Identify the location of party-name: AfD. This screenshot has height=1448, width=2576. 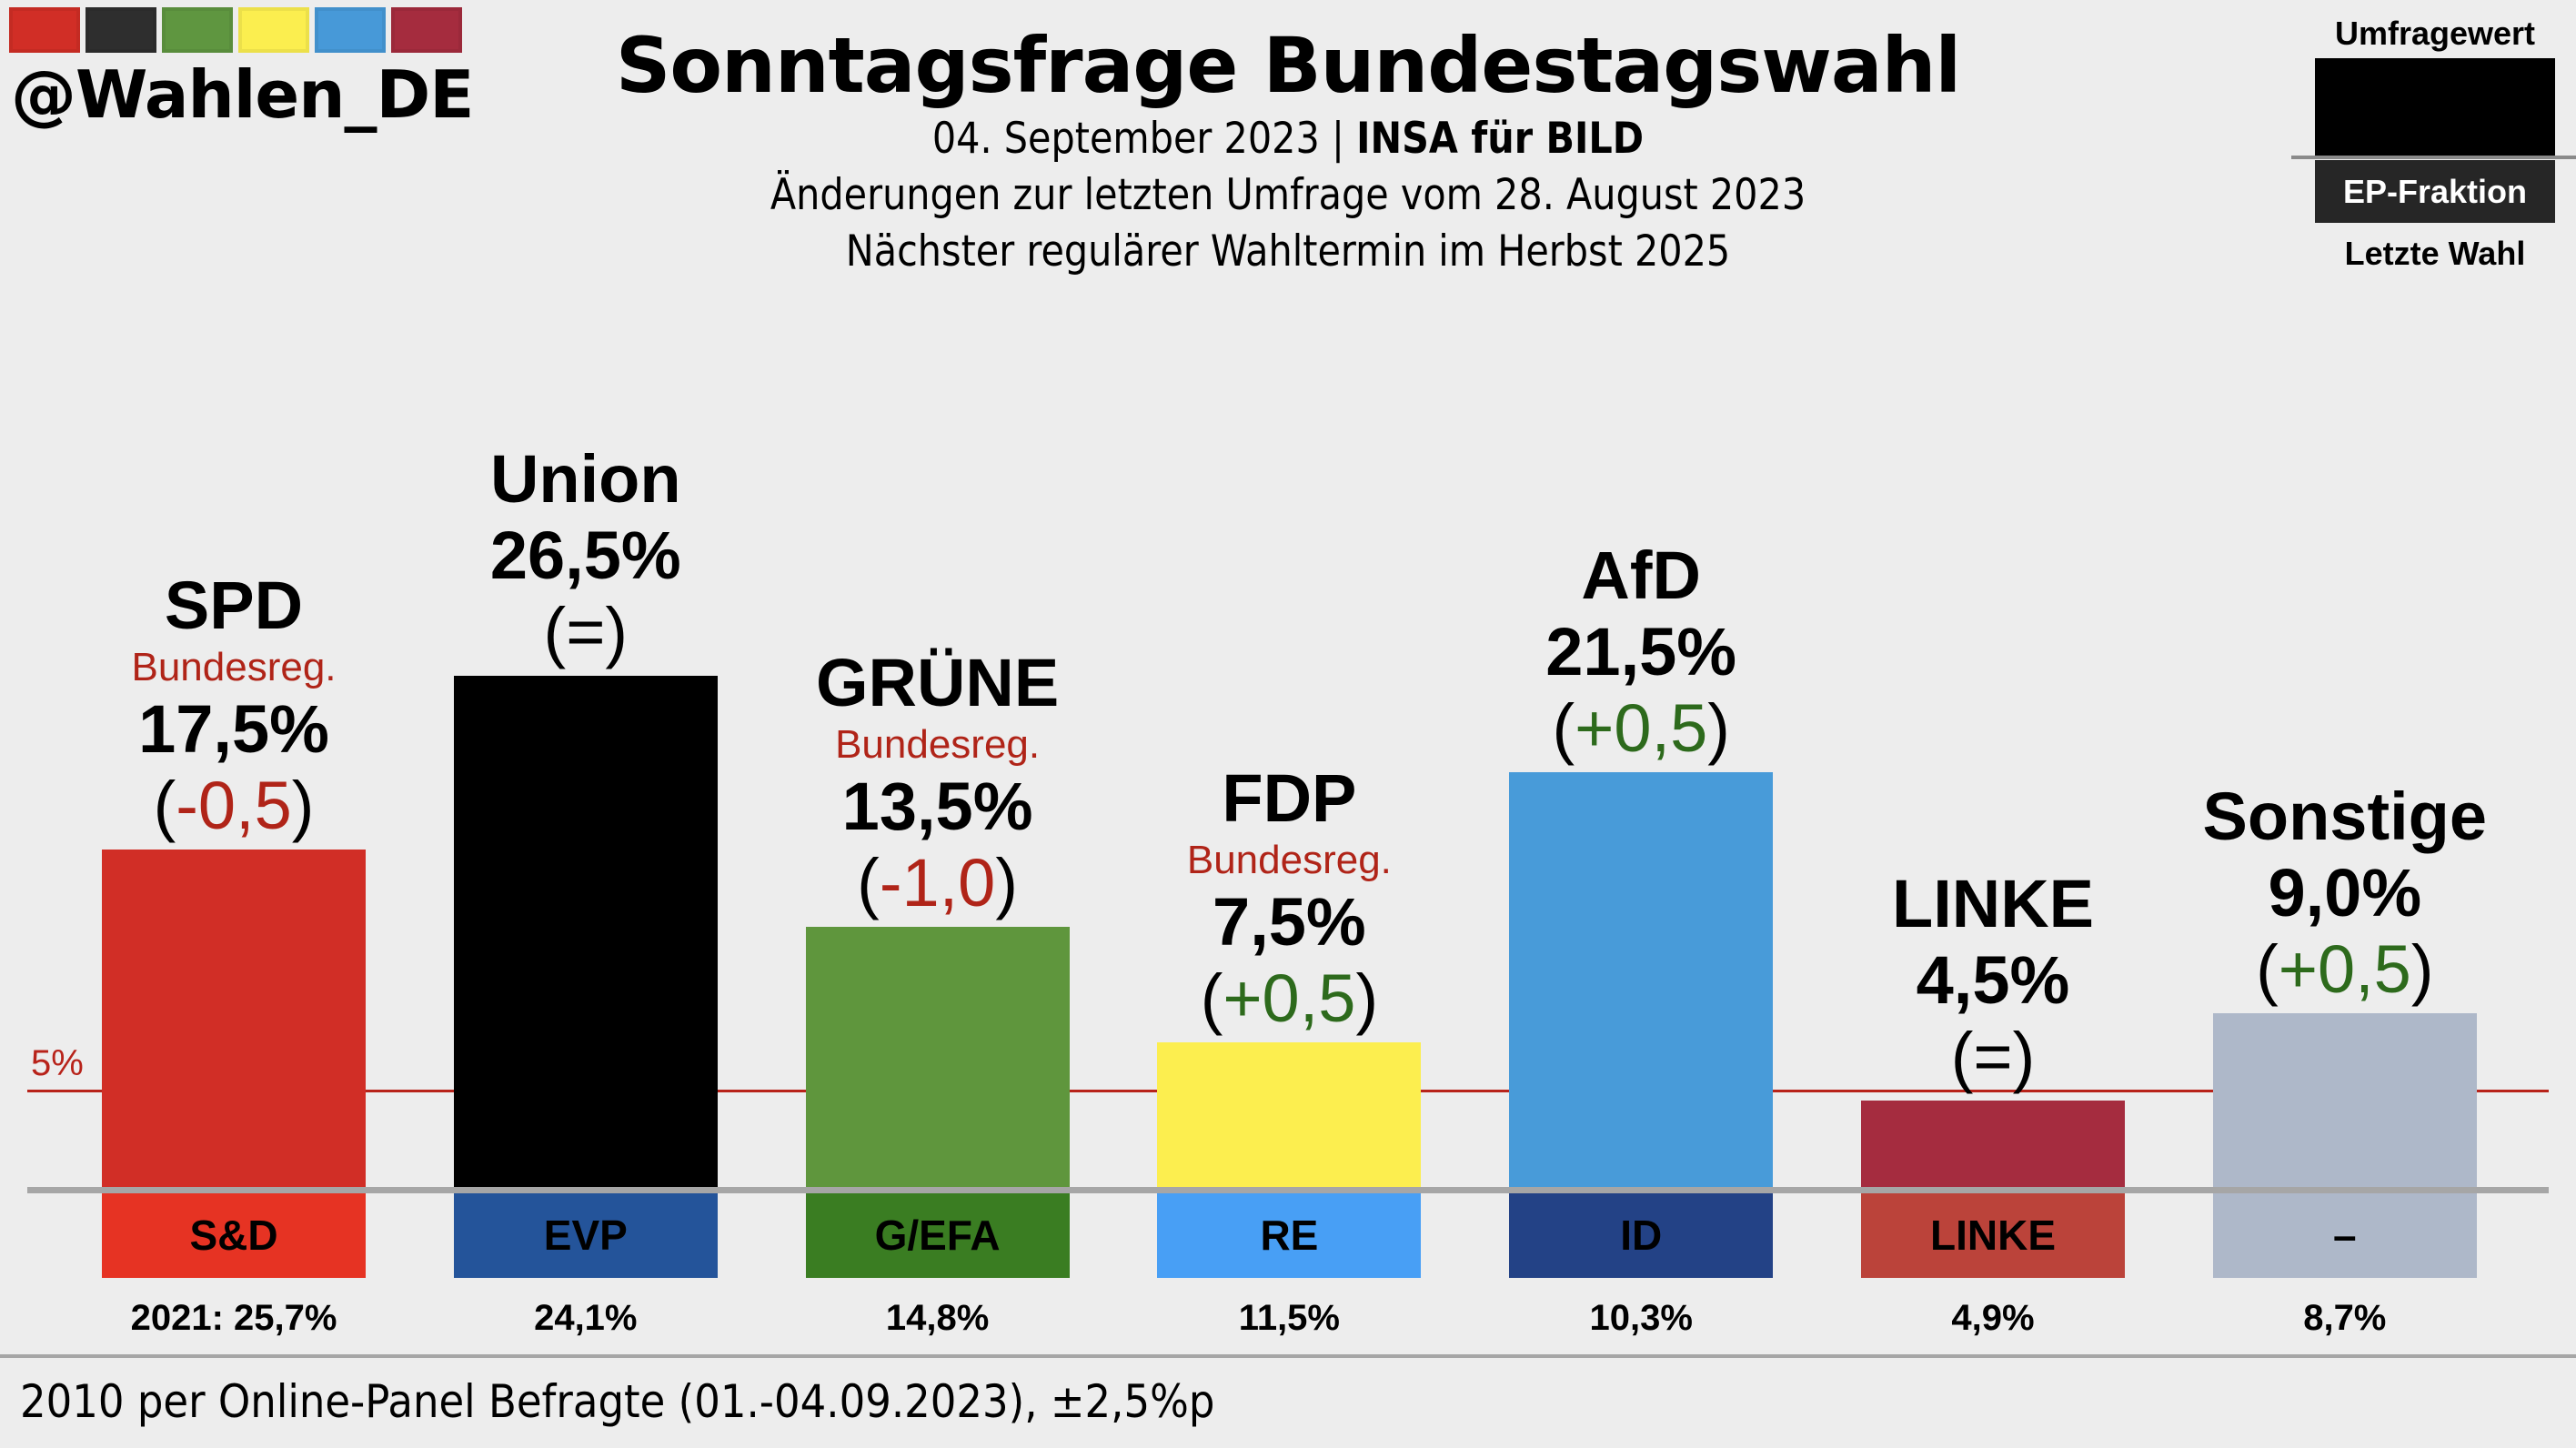
(1641, 576).